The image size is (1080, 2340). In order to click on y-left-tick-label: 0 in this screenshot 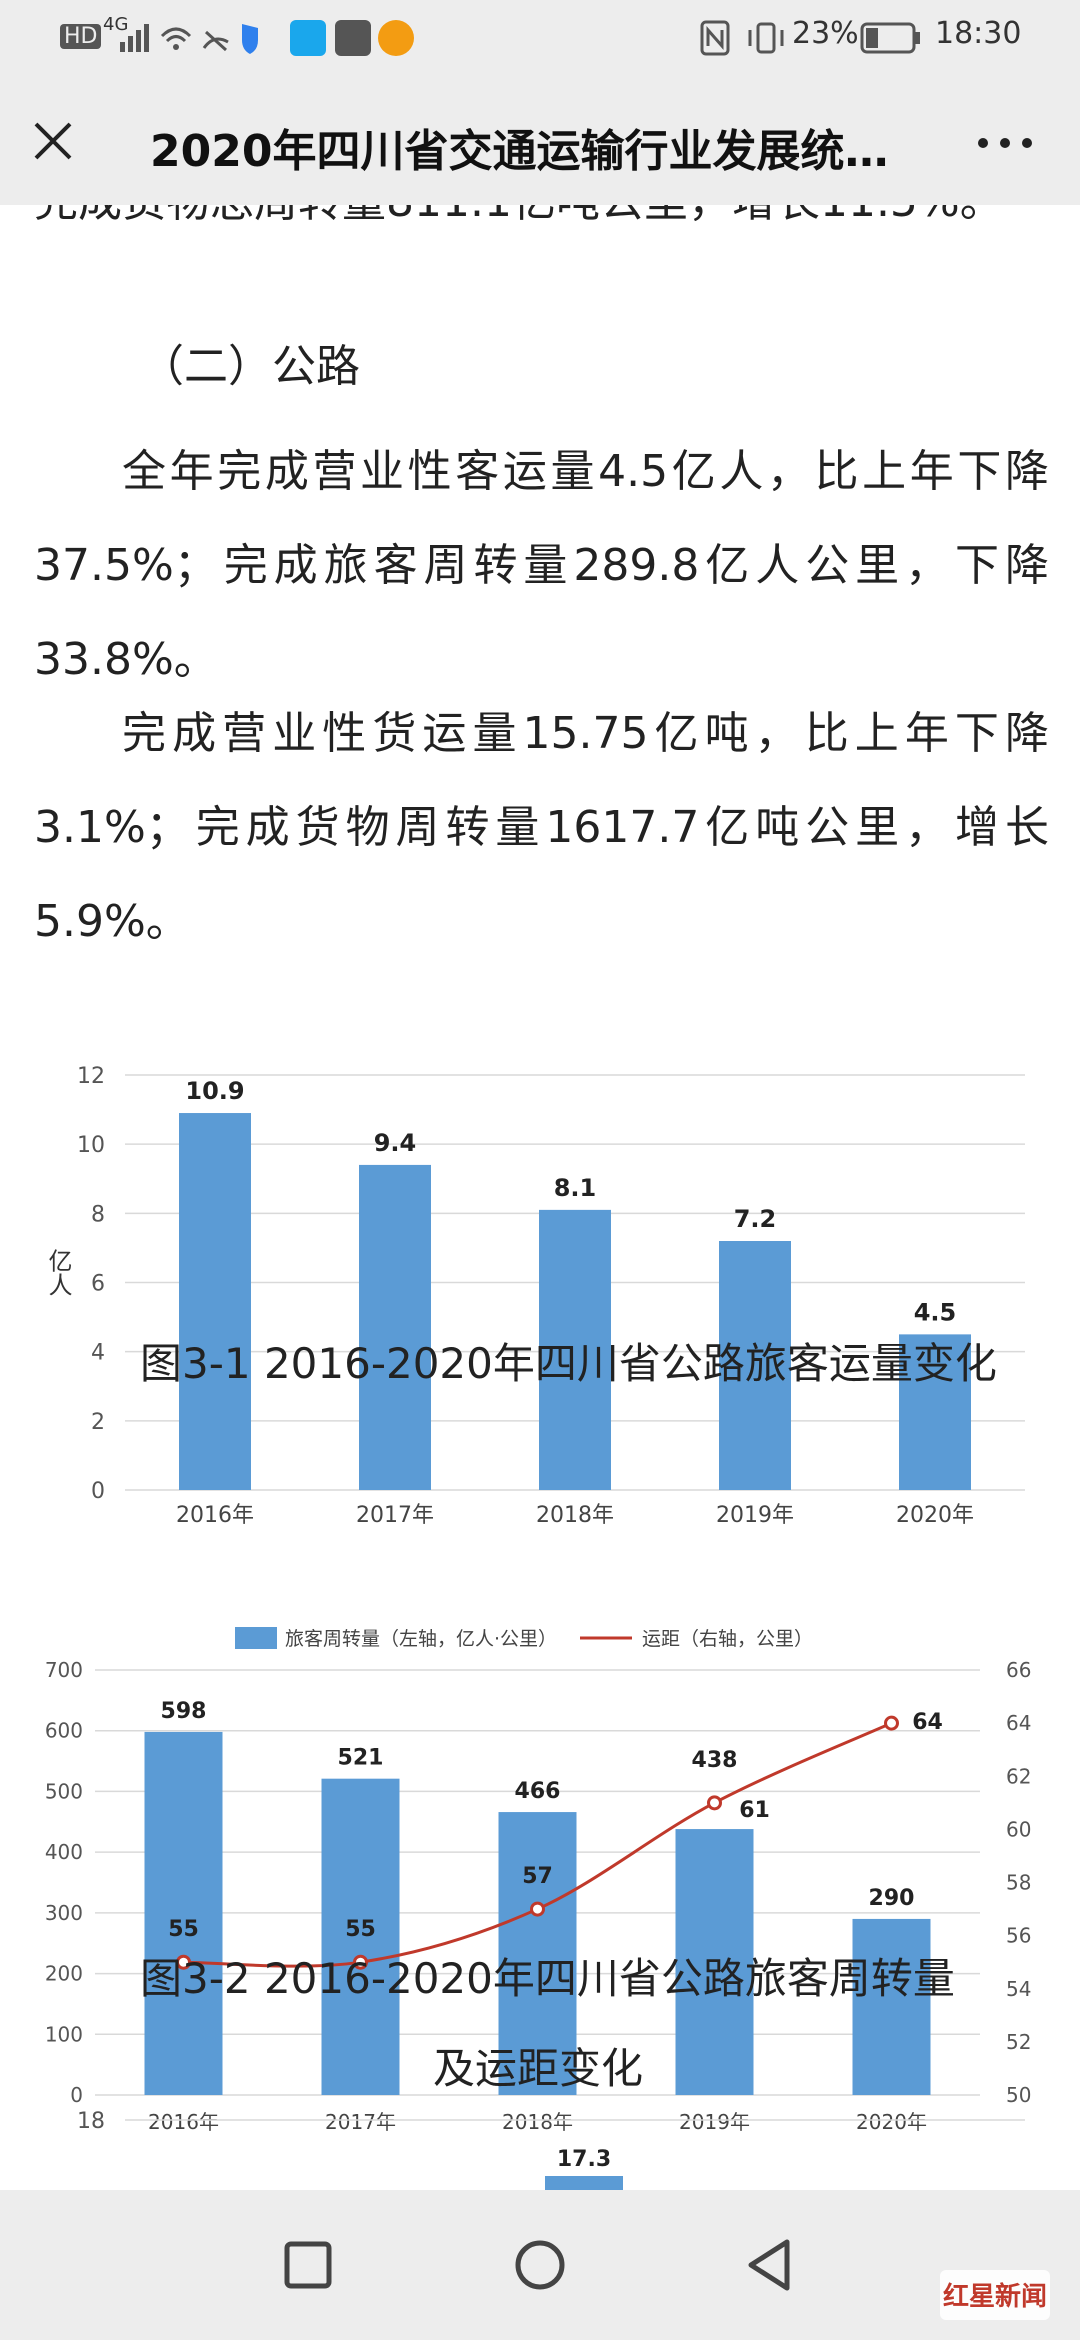, I will do `click(76, 2095)`.